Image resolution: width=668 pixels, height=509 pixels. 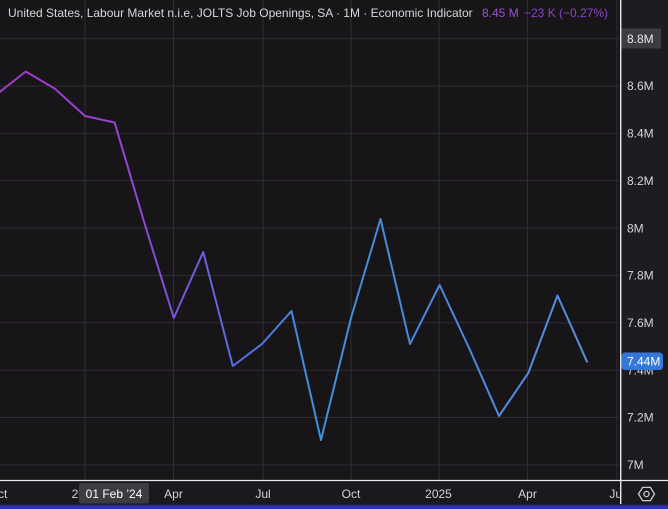 What do you see at coordinates (640, 276) in the screenshot?
I see `svg-text: 7.8M` at bounding box center [640, 276].